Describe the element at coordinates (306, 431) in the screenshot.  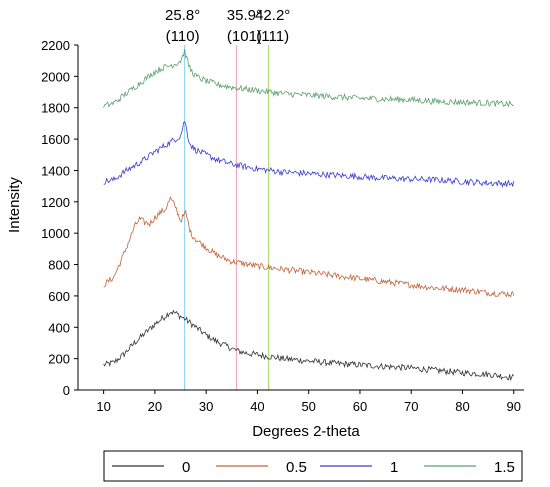
I see `x-axis-label: Degrees 2-theta` at that location.